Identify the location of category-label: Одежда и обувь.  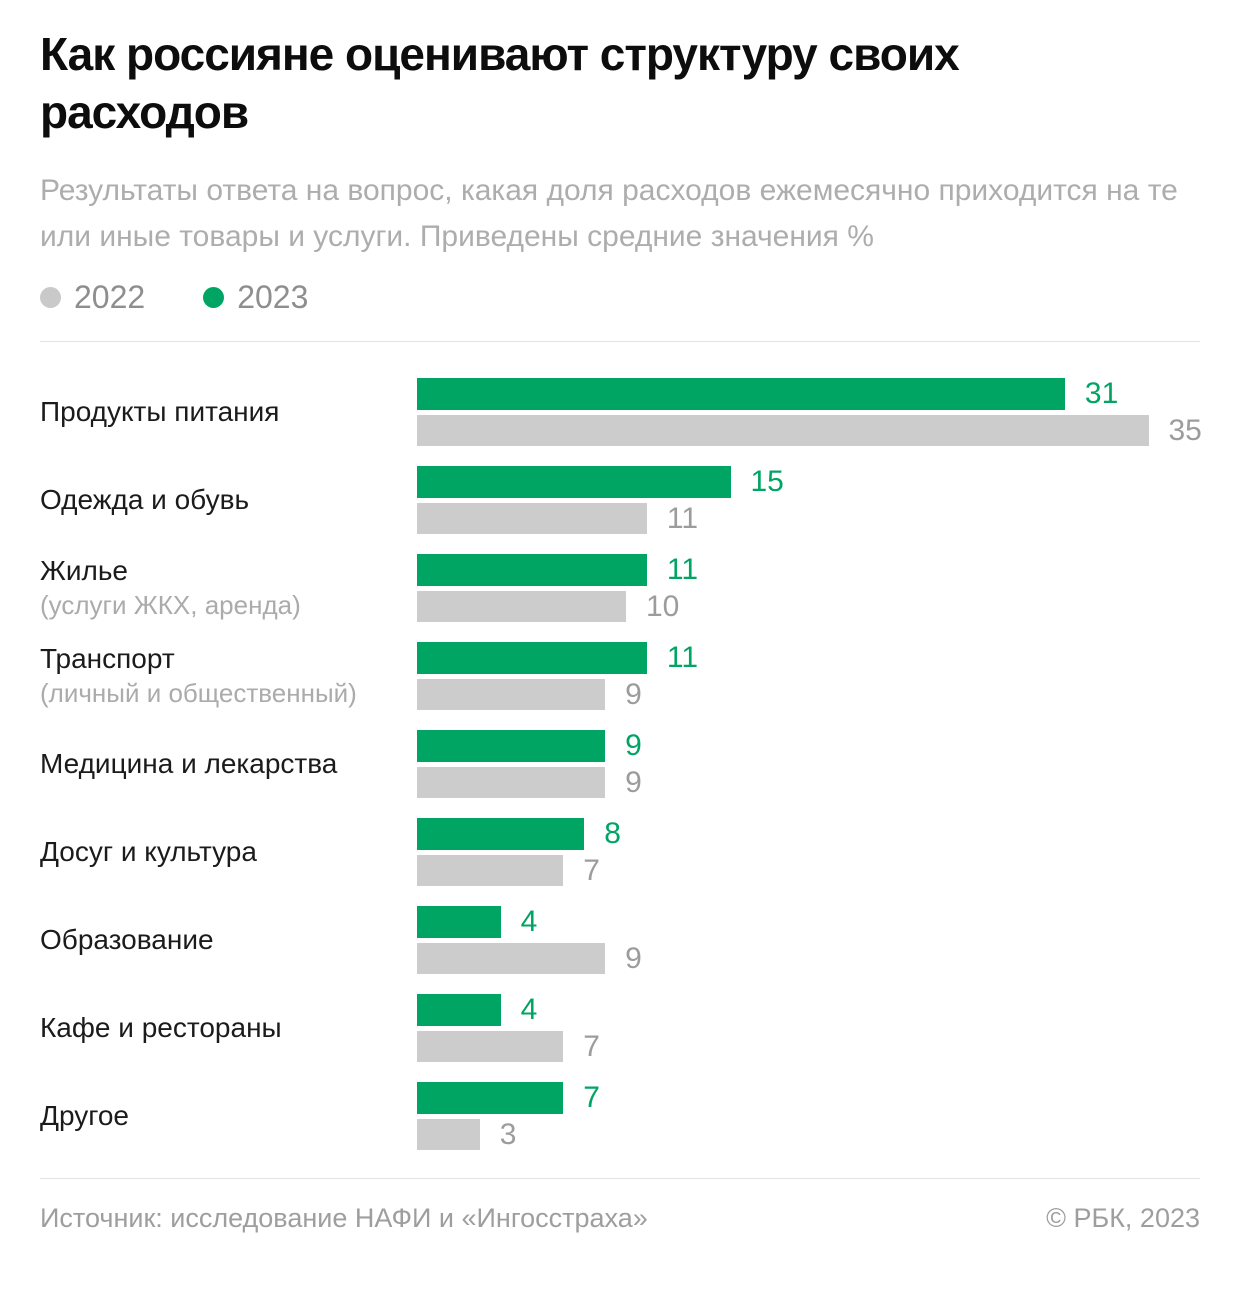
(145, 500).